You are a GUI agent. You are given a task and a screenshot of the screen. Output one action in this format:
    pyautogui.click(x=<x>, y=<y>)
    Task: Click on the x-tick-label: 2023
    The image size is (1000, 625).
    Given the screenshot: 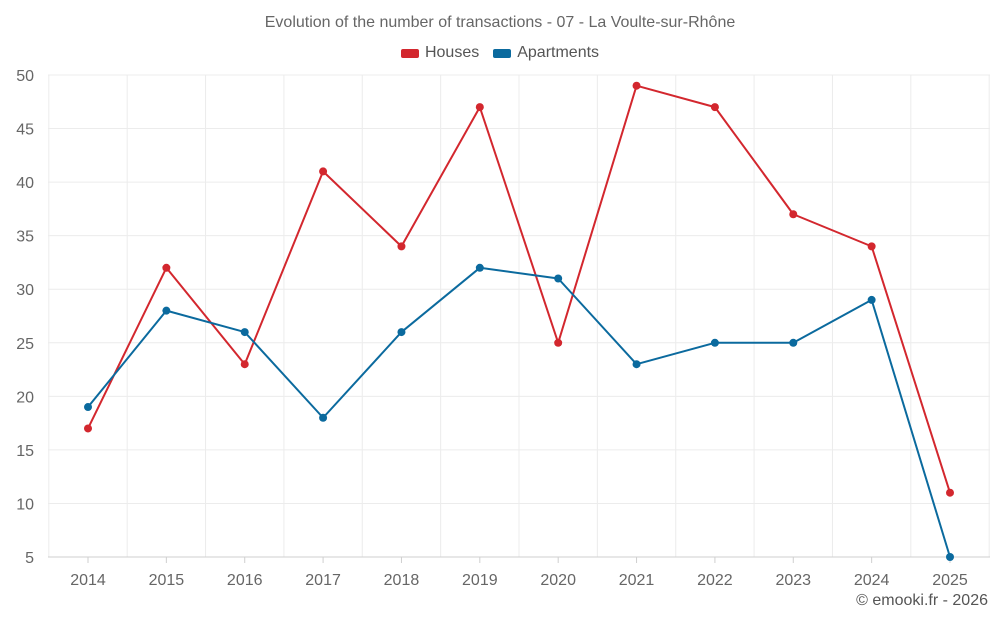 What is the action you would take?
    pyautogui.click(x=793, y=580)
    